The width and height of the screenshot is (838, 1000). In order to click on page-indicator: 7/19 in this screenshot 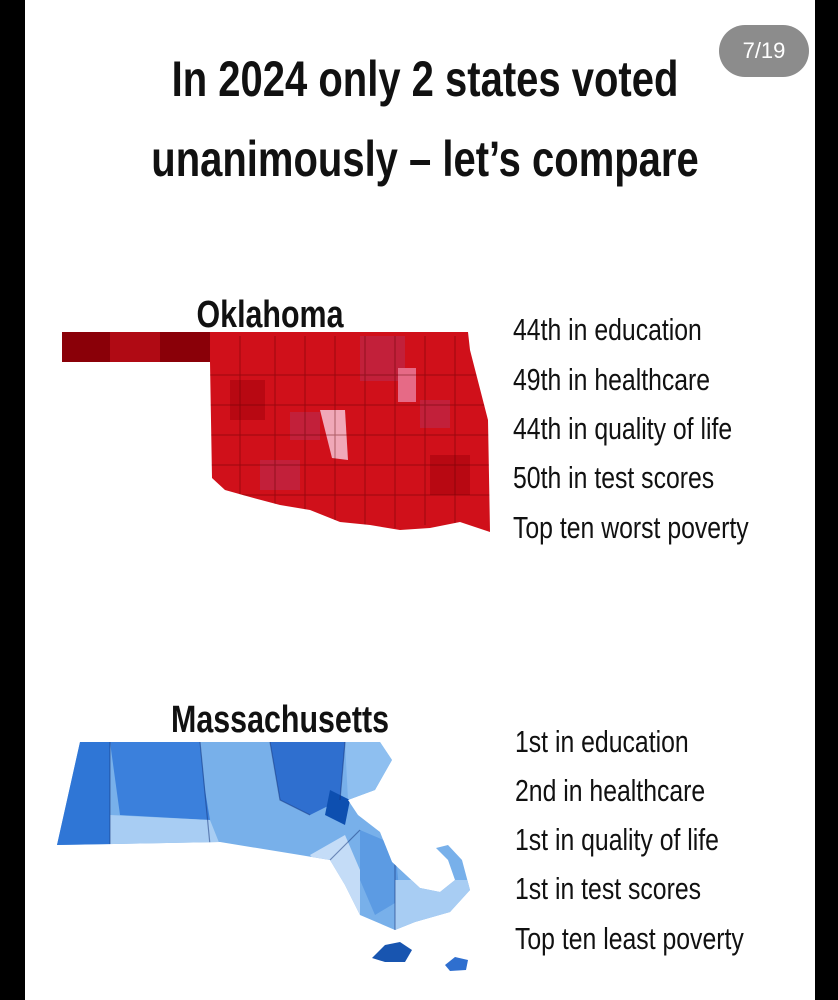, I will do `click(764, 51)`.